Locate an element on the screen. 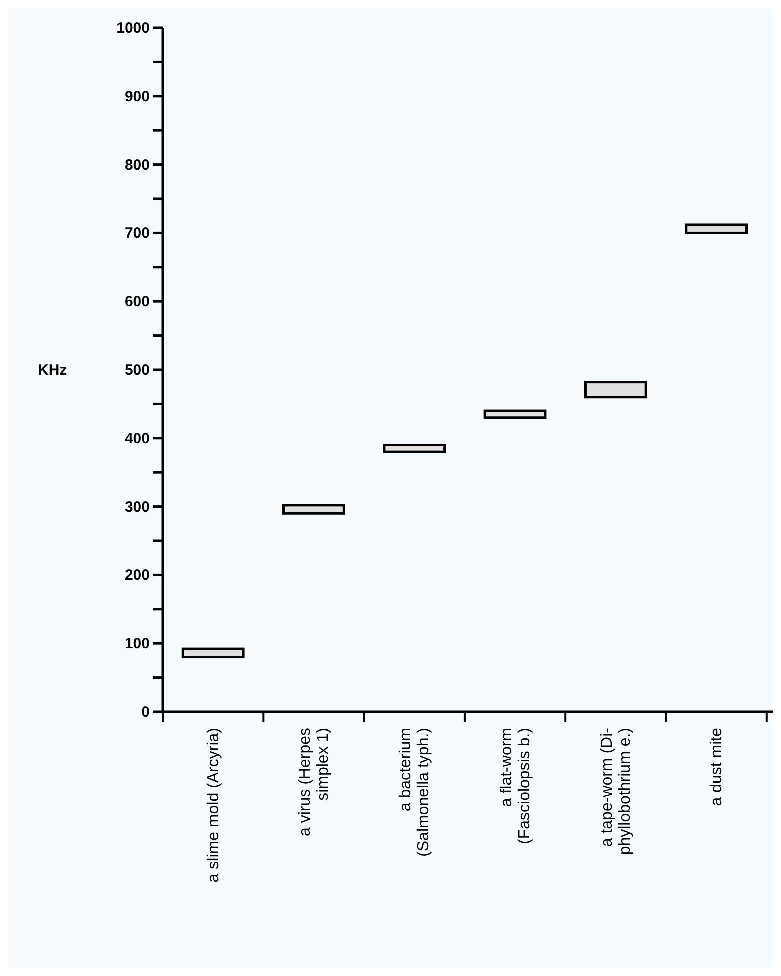  y-tick-label: 200 is located at coordinates (137, 575).